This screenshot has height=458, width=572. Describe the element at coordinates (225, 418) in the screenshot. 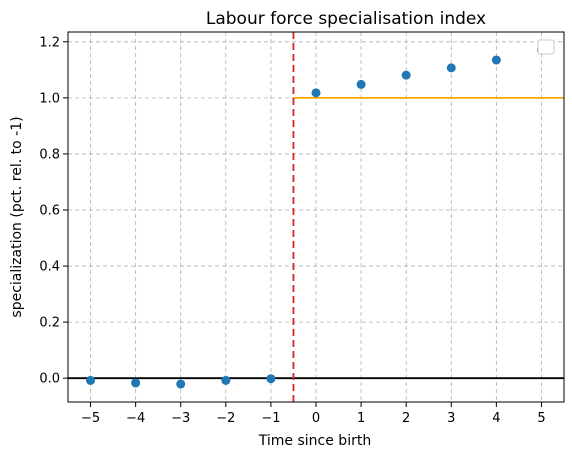

I see `x-tick-label: −2` at that location.